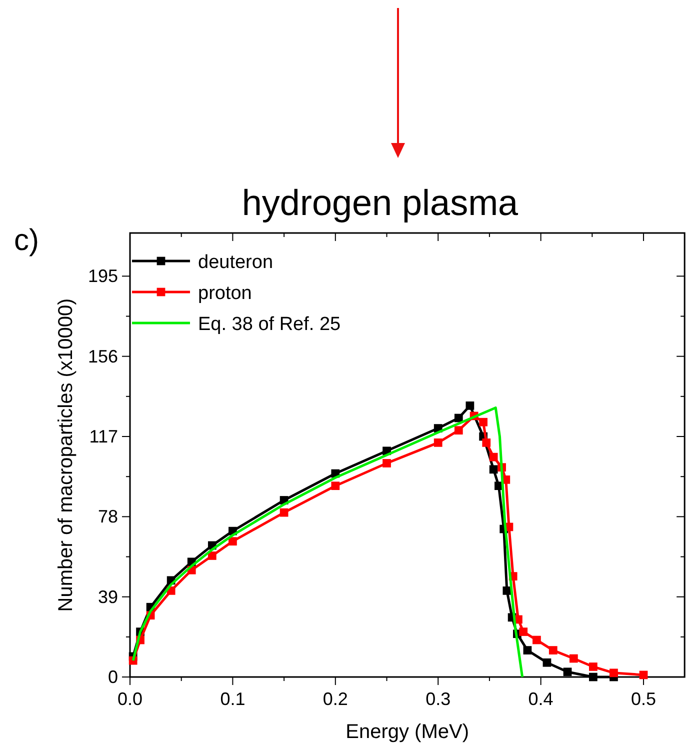 The image size is (689, 753). I want to click on x-tick-label: 0.4, so click(541, 699).